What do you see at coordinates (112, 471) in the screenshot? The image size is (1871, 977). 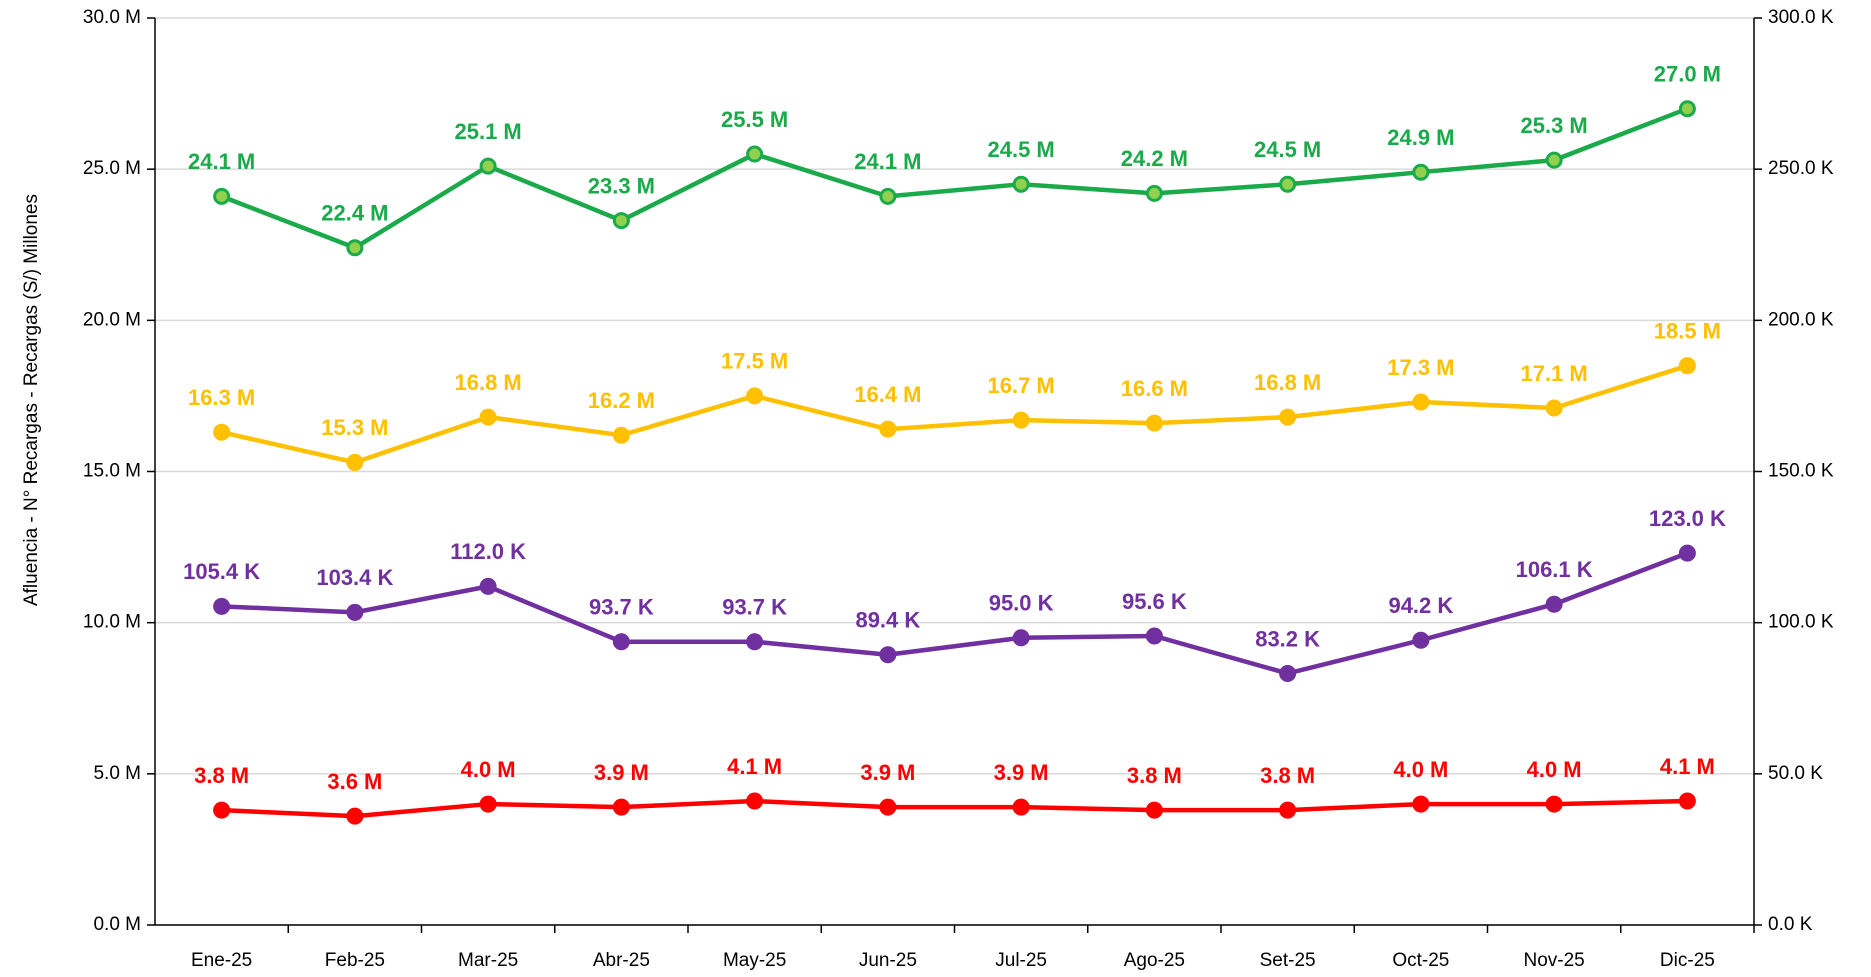 I see `y-tick-label: 15.0 M` at bounding box center [112, 471].